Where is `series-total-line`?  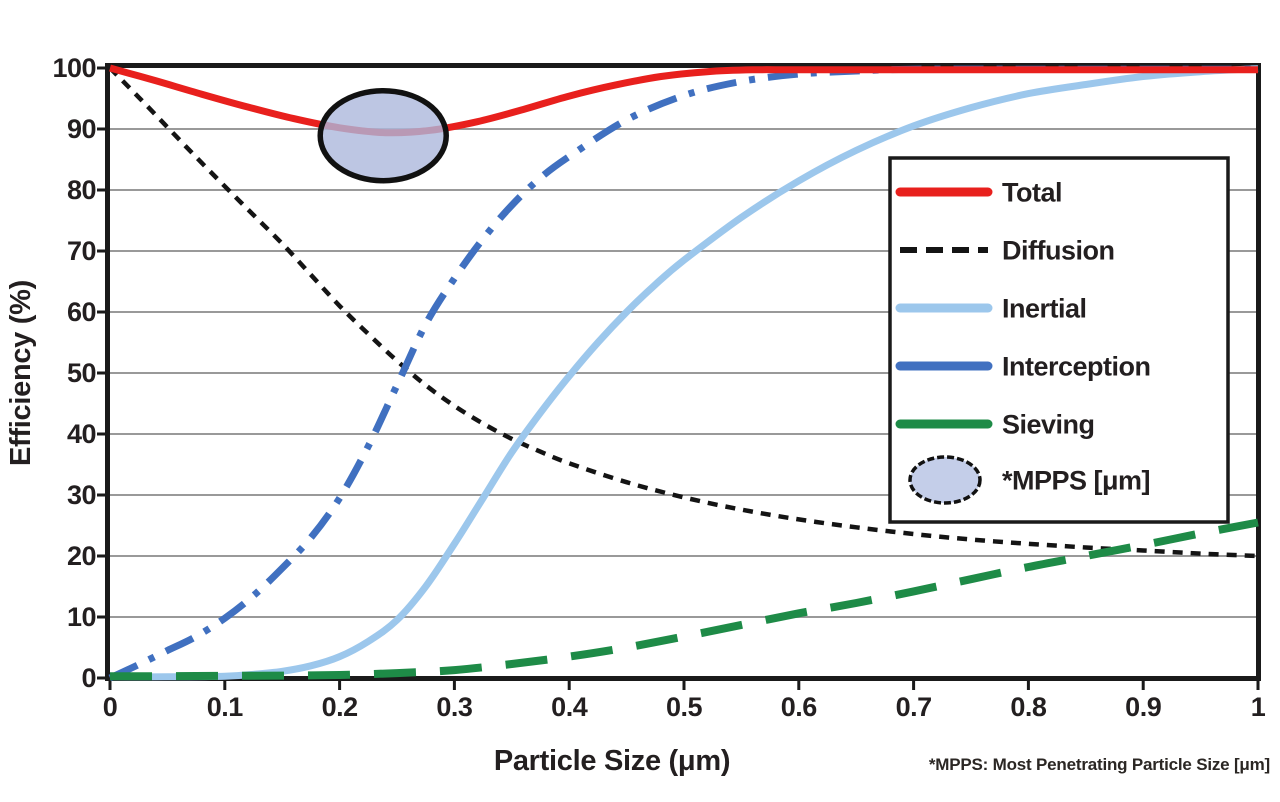
series-total-line is located at coordinates (683, 100).